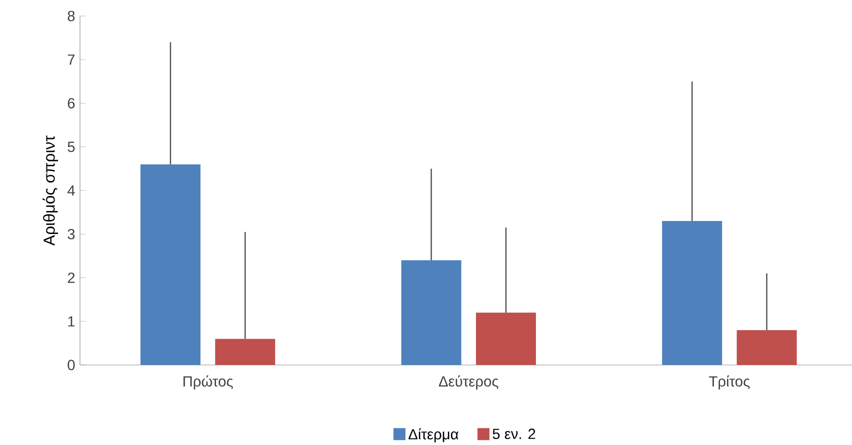  Describe the element at coordinates (71, 190) in the screenshot. I see `y-tick-label: 4` at that location.